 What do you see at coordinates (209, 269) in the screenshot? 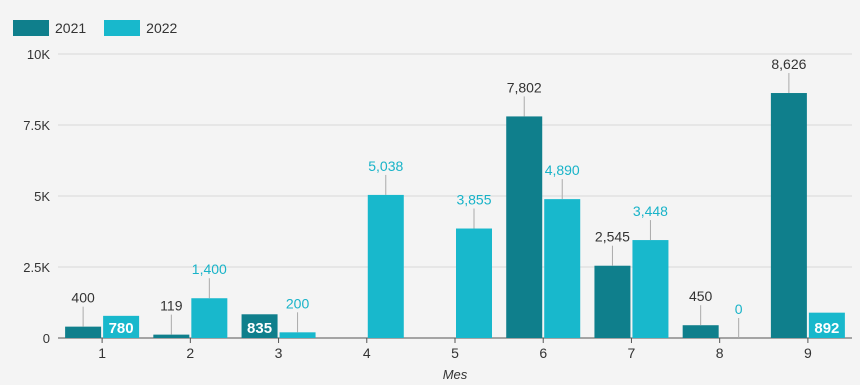
I see `data-label: 1,400` at bounding box center [209, 269].